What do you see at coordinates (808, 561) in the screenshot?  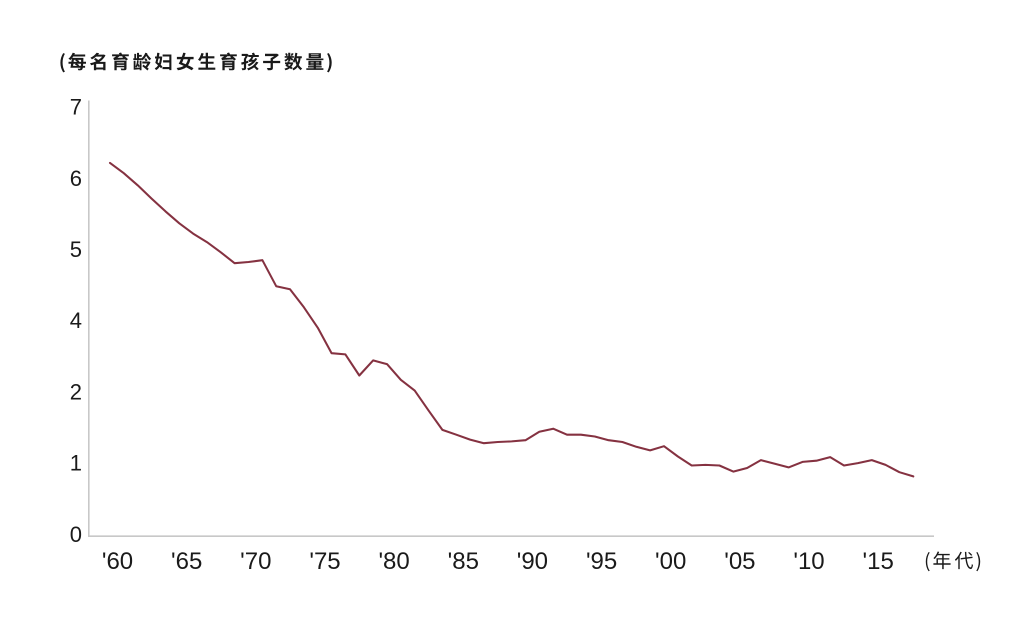 I see `x-tick-label: '10` at bounding box center [808, 561].